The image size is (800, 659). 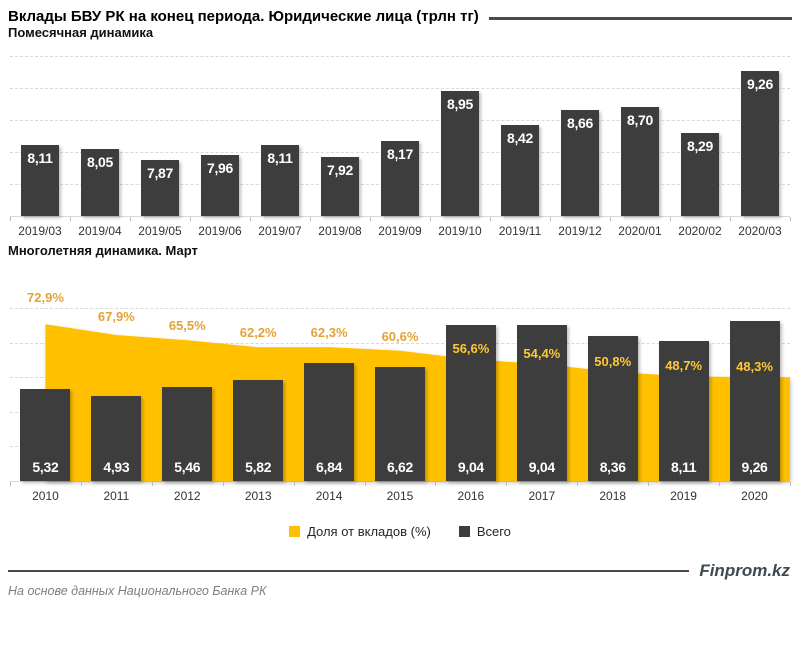 What do you see at coordinates (220, 167) in the screenshot?
I see `monthly-bar-value: 7,96` at bounding box center [220, 167].